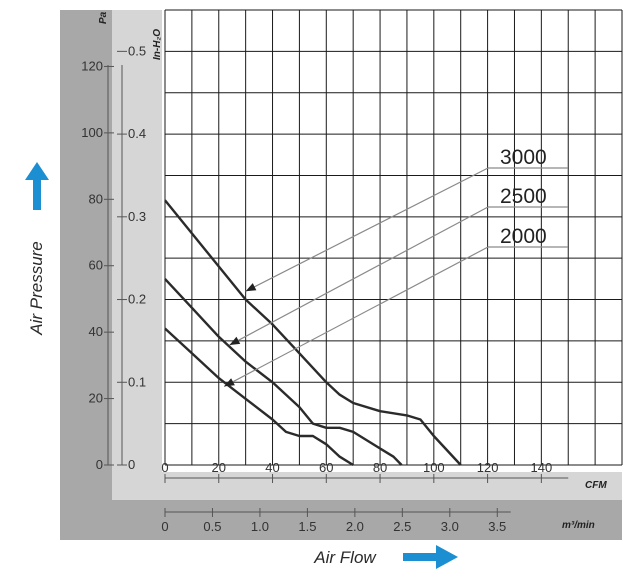  Describe the element at coordinates (212, 526) in the screenshot. I see `x2-tick-label: 0.5` at that location.